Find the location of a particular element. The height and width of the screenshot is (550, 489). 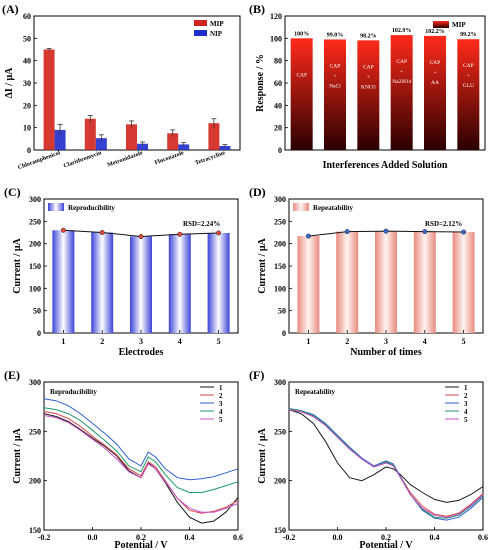

panel-label: (C) is located at coordinates (12, 192).